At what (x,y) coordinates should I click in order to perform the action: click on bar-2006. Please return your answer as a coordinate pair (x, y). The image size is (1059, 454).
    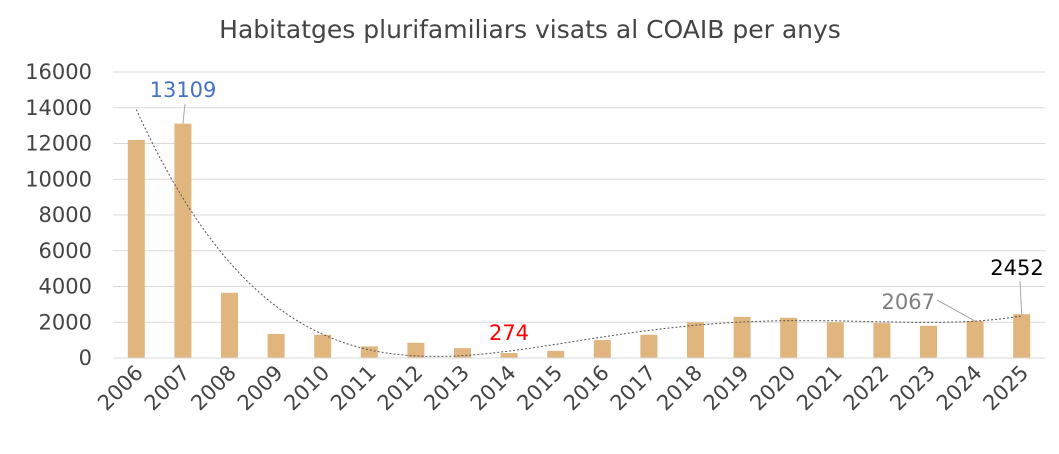
    Looking at the image, I should click on (136, 248).